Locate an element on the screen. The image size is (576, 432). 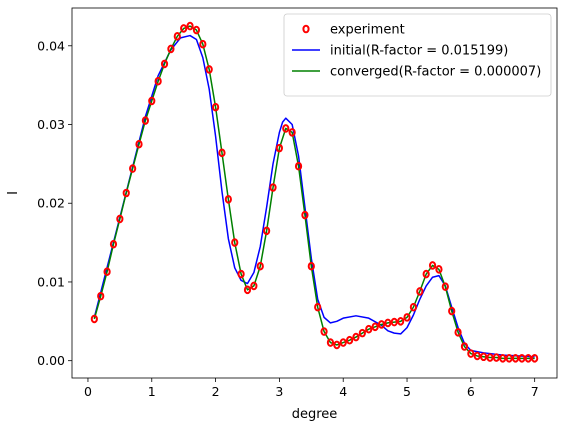
legend-label-0: experiment is located at coordinates (367, 30).